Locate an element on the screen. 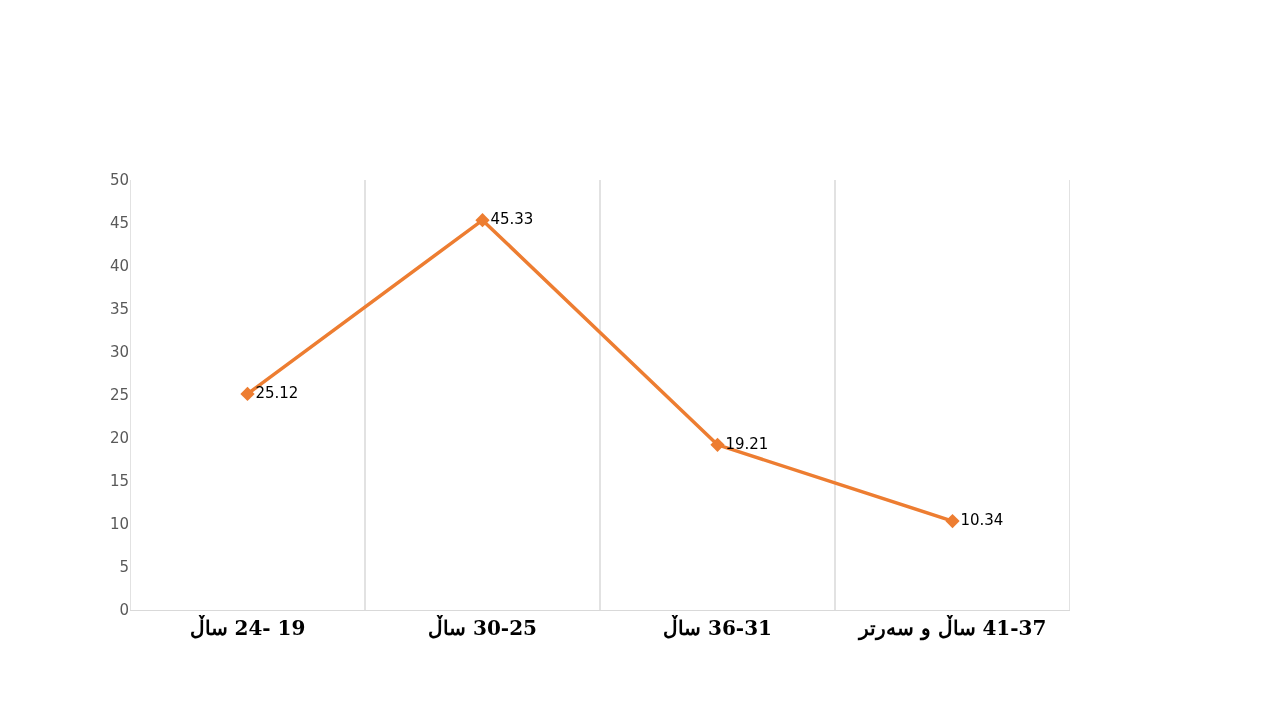 Image resolution: width=1280 pixels, height=720 pixels. y-tick-label: 45 is located at coordinates (119, 223).